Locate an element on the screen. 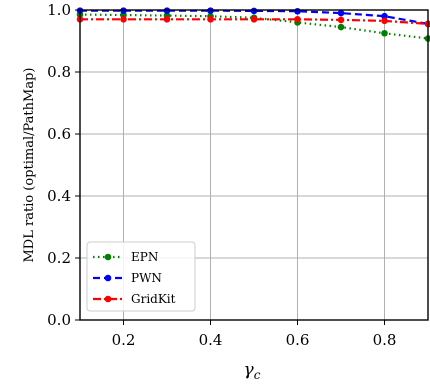  x-tick-label: 0.6 is located at coordinates (298, 340).